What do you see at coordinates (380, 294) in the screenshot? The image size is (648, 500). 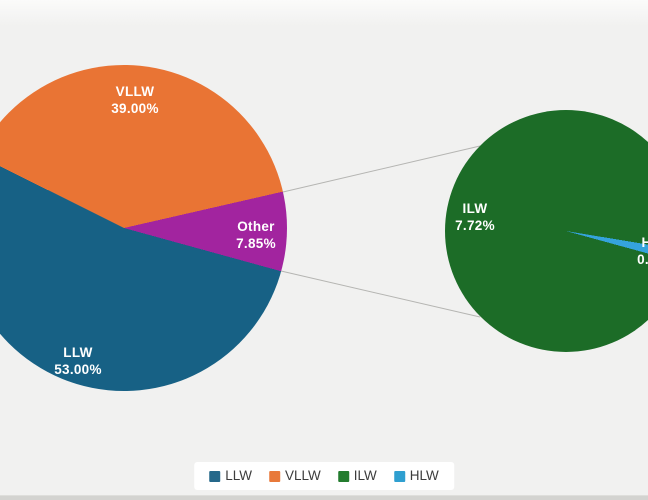 I see `connector-line-bottom` at bounding box center [380, 294].